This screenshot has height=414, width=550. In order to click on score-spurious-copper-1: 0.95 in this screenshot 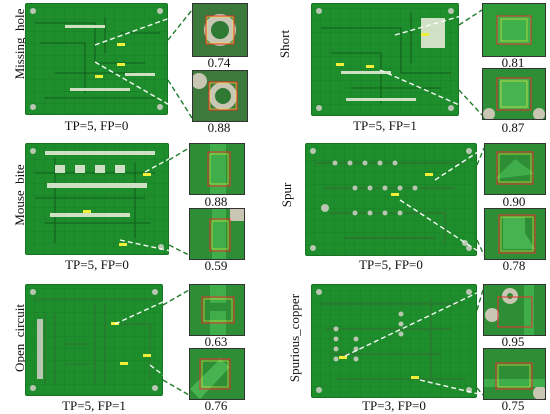, I will do `click(513, 341)`.